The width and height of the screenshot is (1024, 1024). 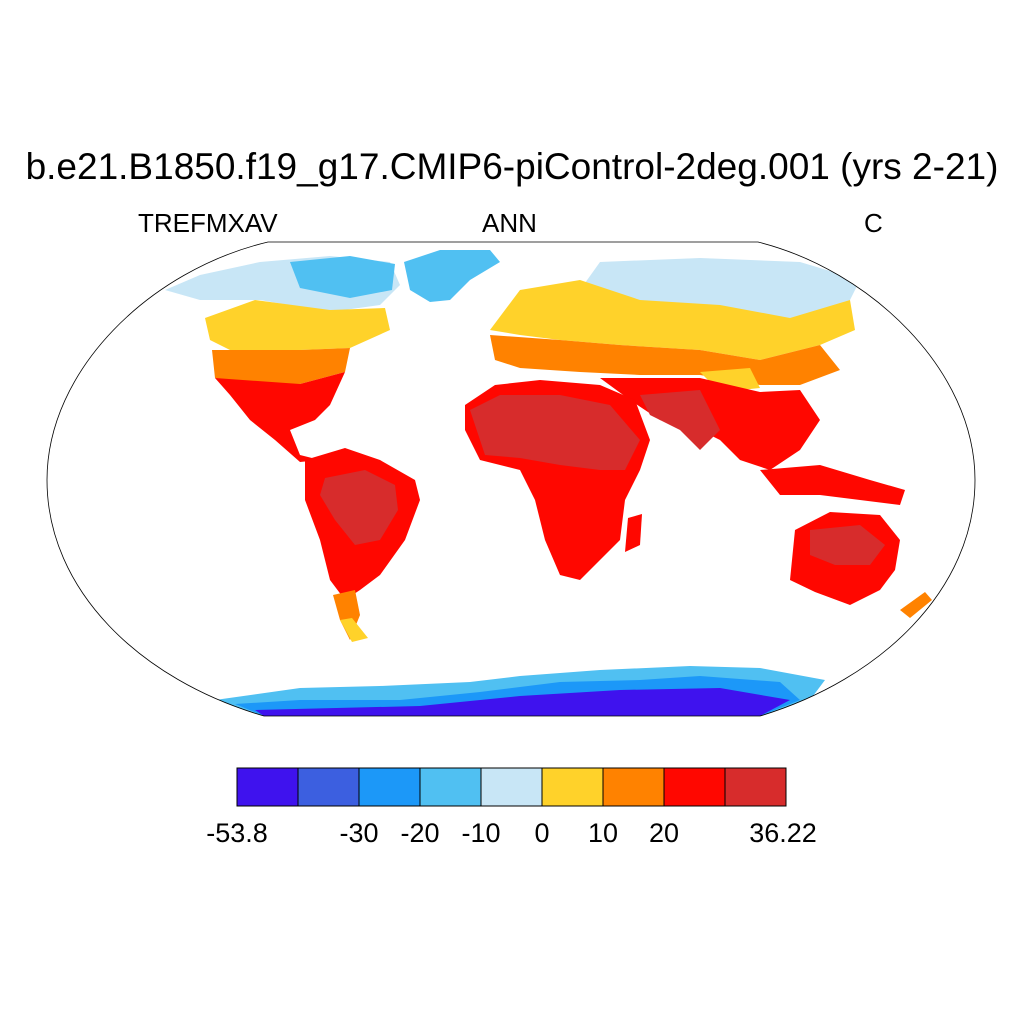 What do you see at coordinates (665, 360) in the screenshot?
I see `eurasia-mid` at bounding box center [665, 360].